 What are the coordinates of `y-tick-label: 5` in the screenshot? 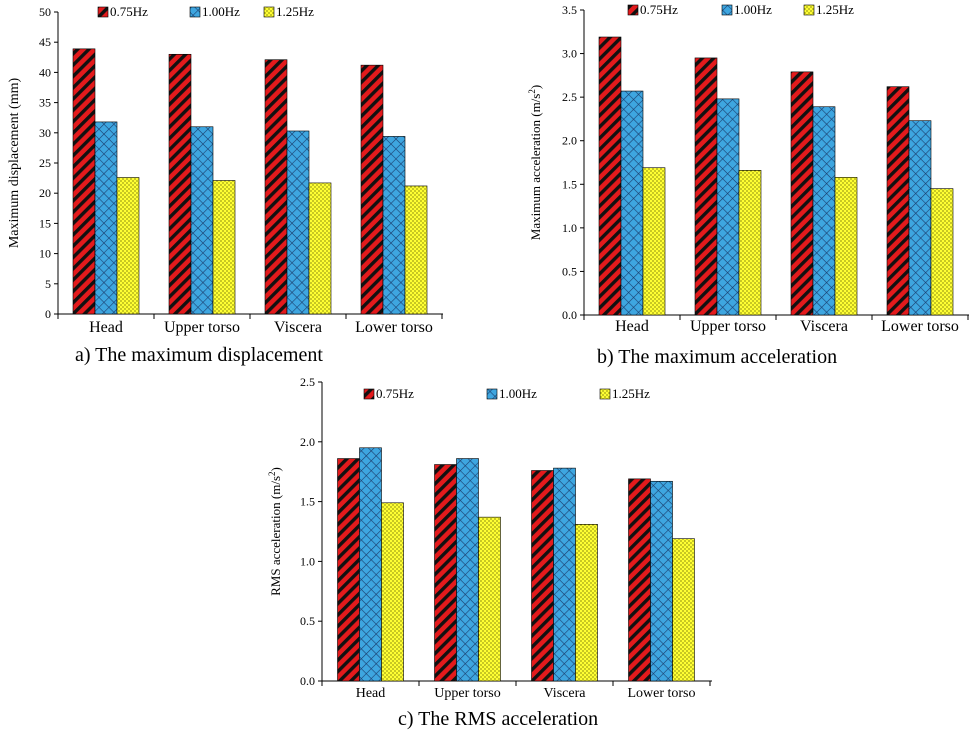 It's located at (48, 284).